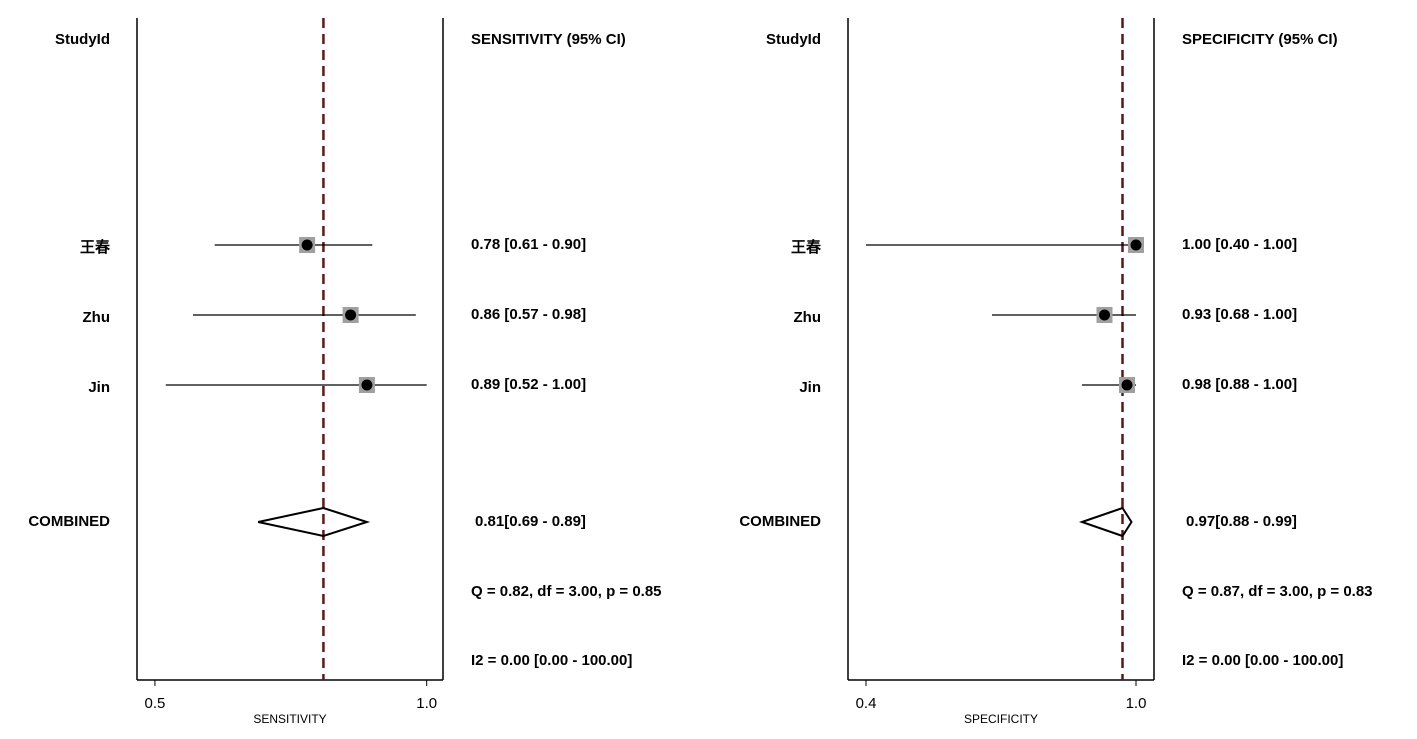 The height and width of the screenshot is (739, 1417). I want to click on ci-label: 0.98 [0.88 - 1.00], so click(1239, 384).